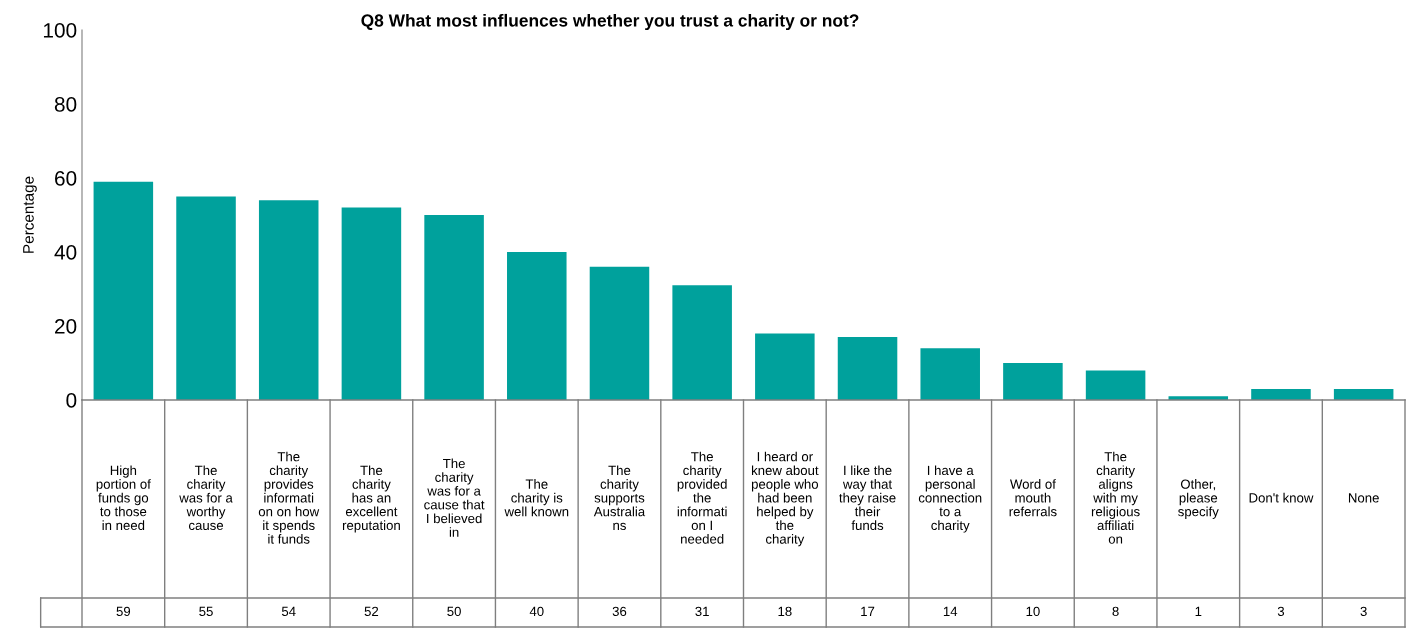 Image resolution: width=1412 pixels, height=628 pixels. What do you see at coordinates (785, 611) in the screenshot?
I see `data-label: 18` at bounding box center [785, 611].